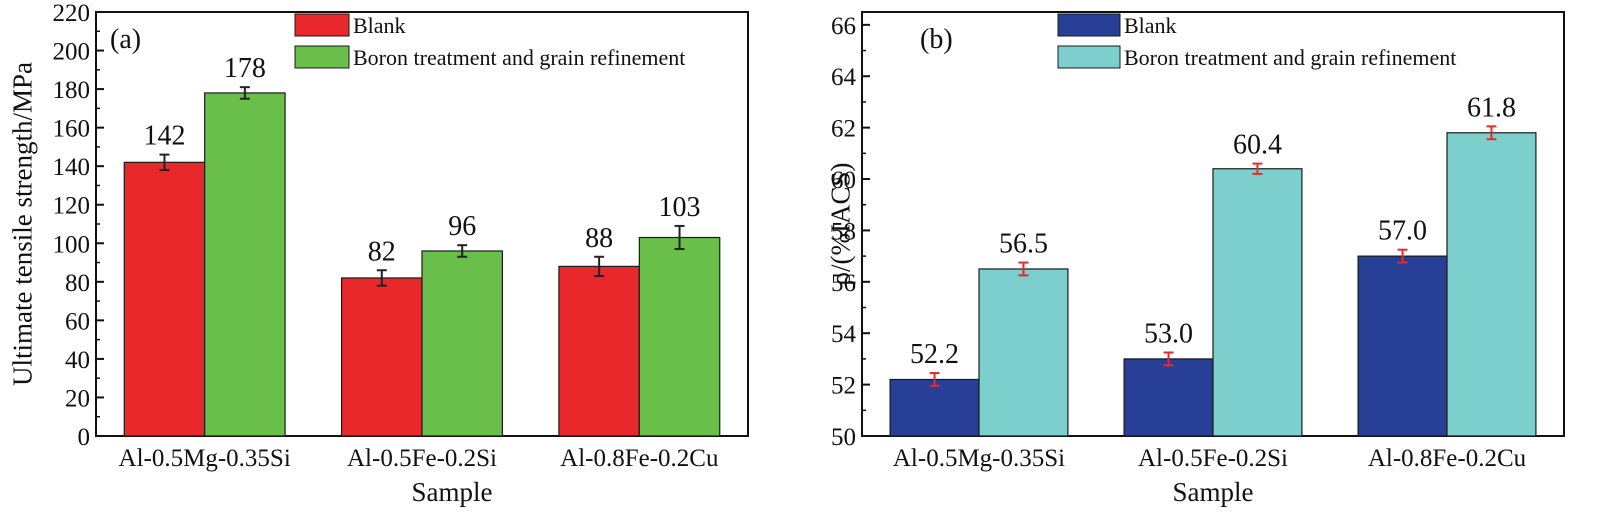 This screenshot has height=522, width=1600. What do you see at coordinates (843, 437) in the screenshot?
I see `y-tick-label: 50` at bounding box center [843, 437].